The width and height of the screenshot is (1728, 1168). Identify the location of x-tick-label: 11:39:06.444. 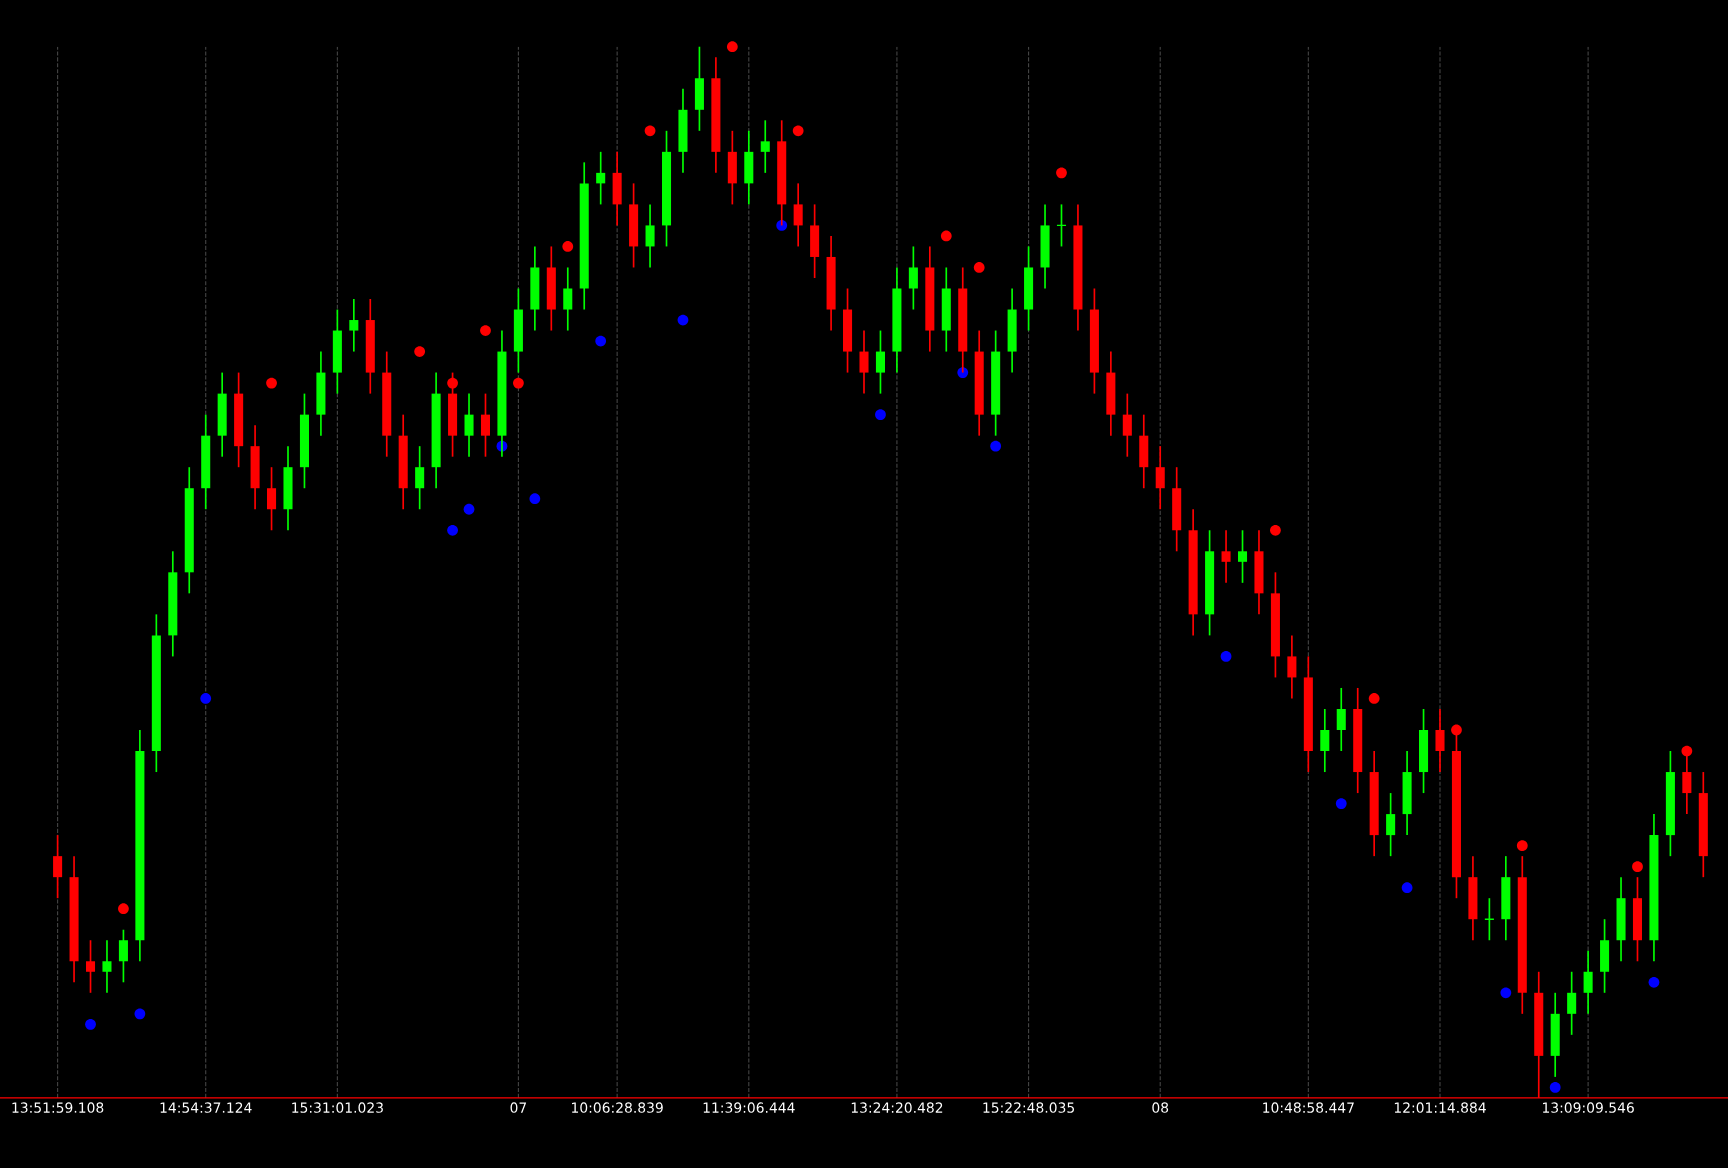
(749, 1107).